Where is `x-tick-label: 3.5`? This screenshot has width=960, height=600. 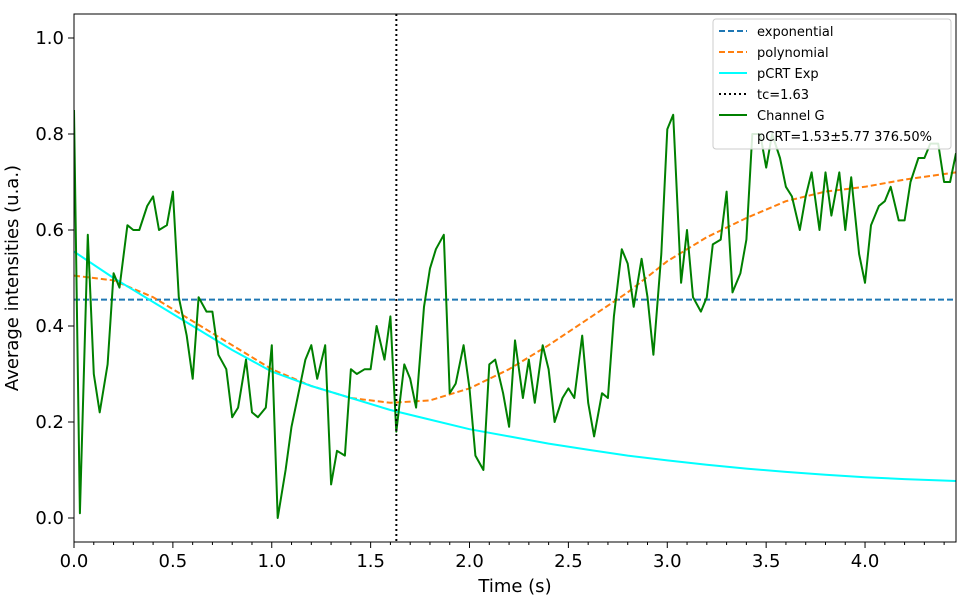
x-tick-label: 3.5 is located at coordinates (766, 561).